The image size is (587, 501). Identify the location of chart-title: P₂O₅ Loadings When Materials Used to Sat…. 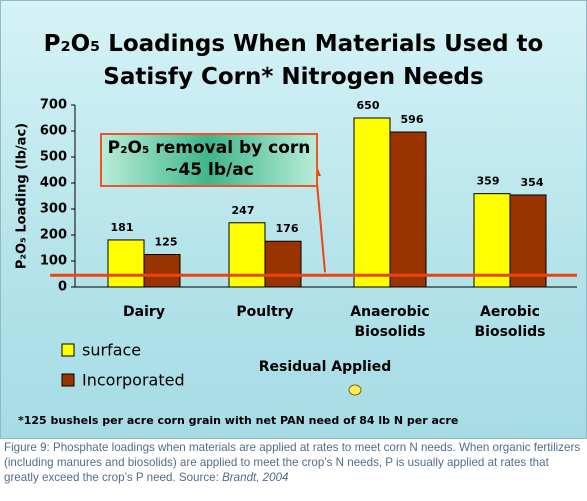
(293, 60).